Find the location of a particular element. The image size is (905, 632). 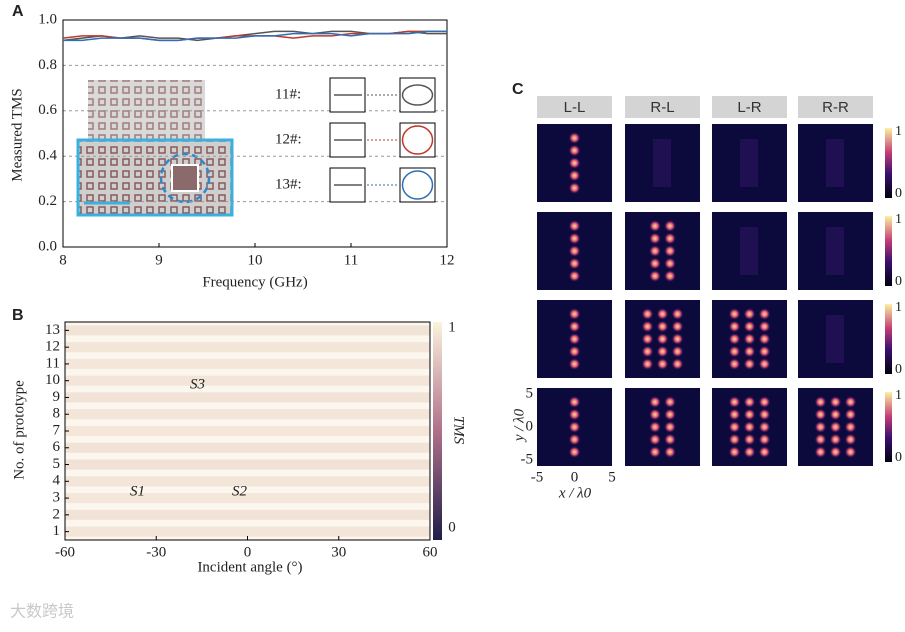

y-tick-label: 13 is located at coordinates (52, 330).